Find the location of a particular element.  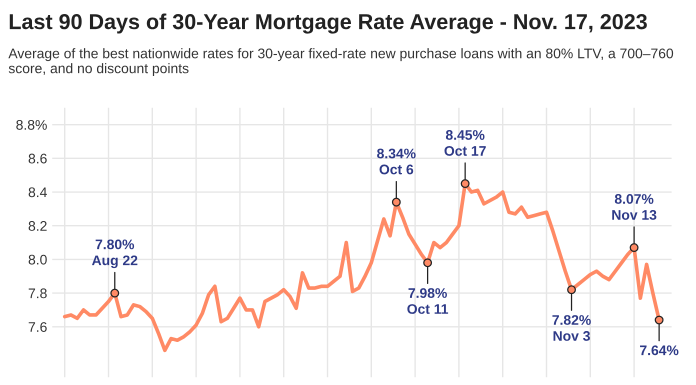

data-label: 7.64% is located at coordinates (659, 350).